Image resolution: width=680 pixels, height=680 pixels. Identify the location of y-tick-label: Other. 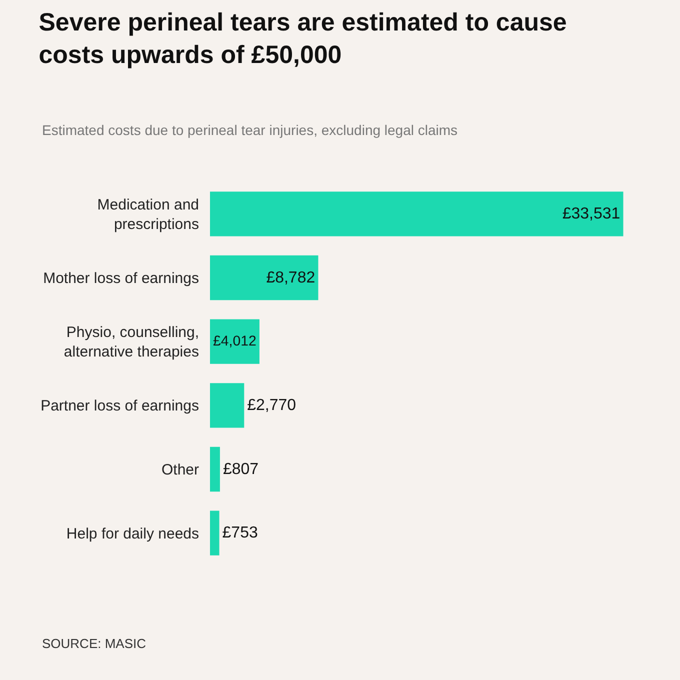
(180, 470).